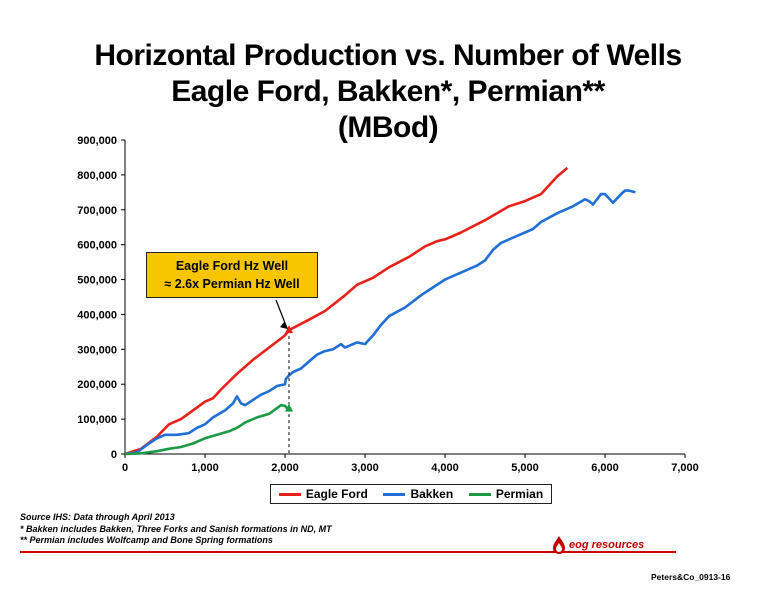 This screenshot has width=776, height=600. I want to click on source-note: Source IHS: Data through April 2013, so click(97, 517).